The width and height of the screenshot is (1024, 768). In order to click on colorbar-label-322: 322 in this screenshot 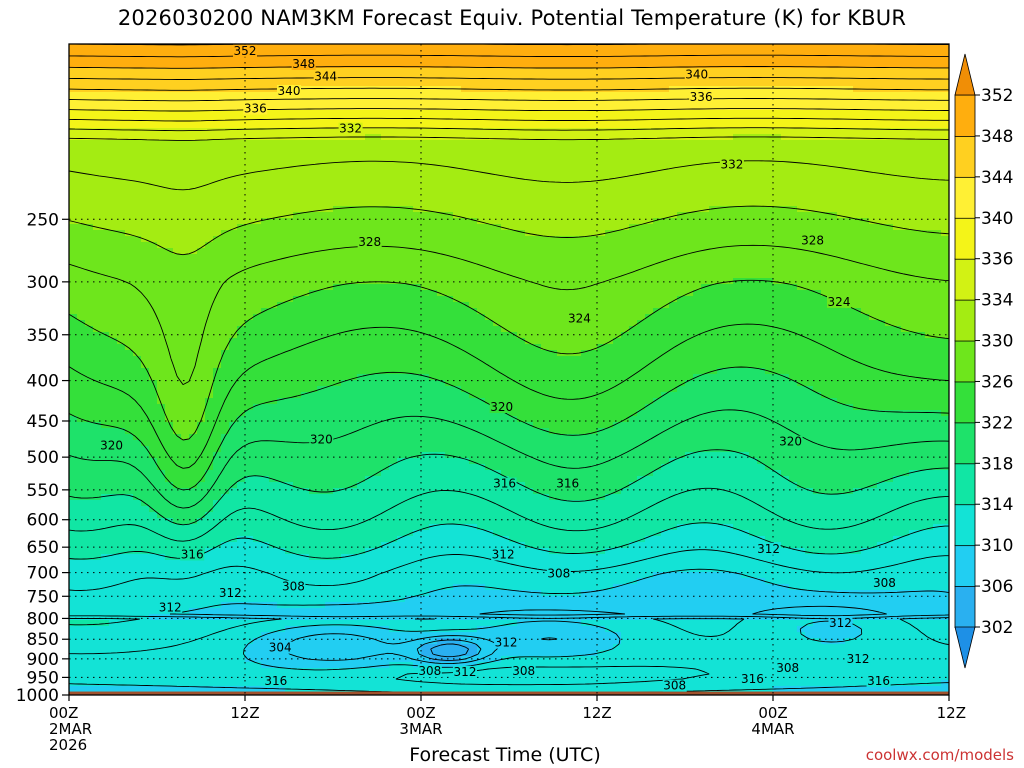, I will do `click(997, 423)`.